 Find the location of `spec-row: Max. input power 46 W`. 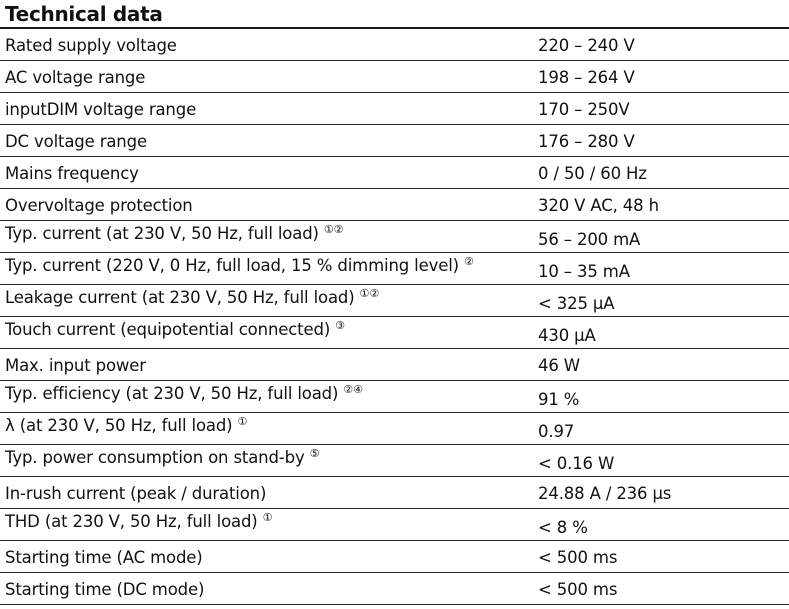

spec-row: Max. input power 46 W is located at coordinates (394, 365).